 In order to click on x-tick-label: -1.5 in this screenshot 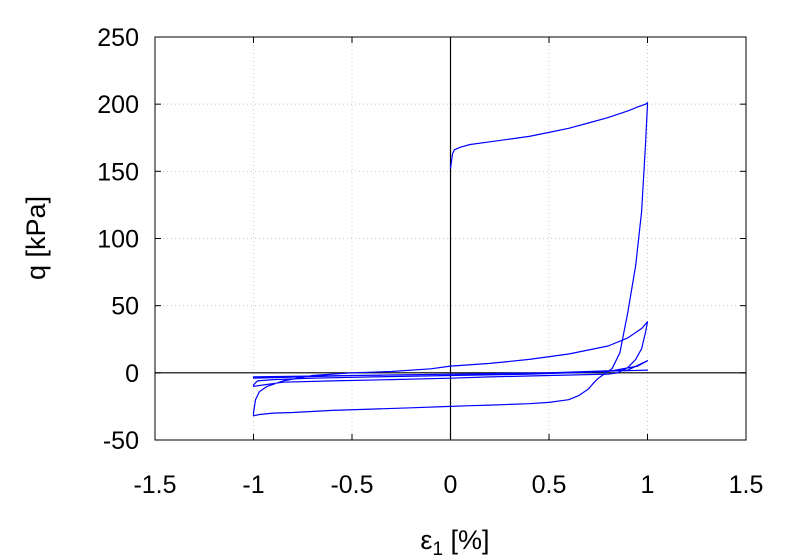, I will do `click(154, 485)`.